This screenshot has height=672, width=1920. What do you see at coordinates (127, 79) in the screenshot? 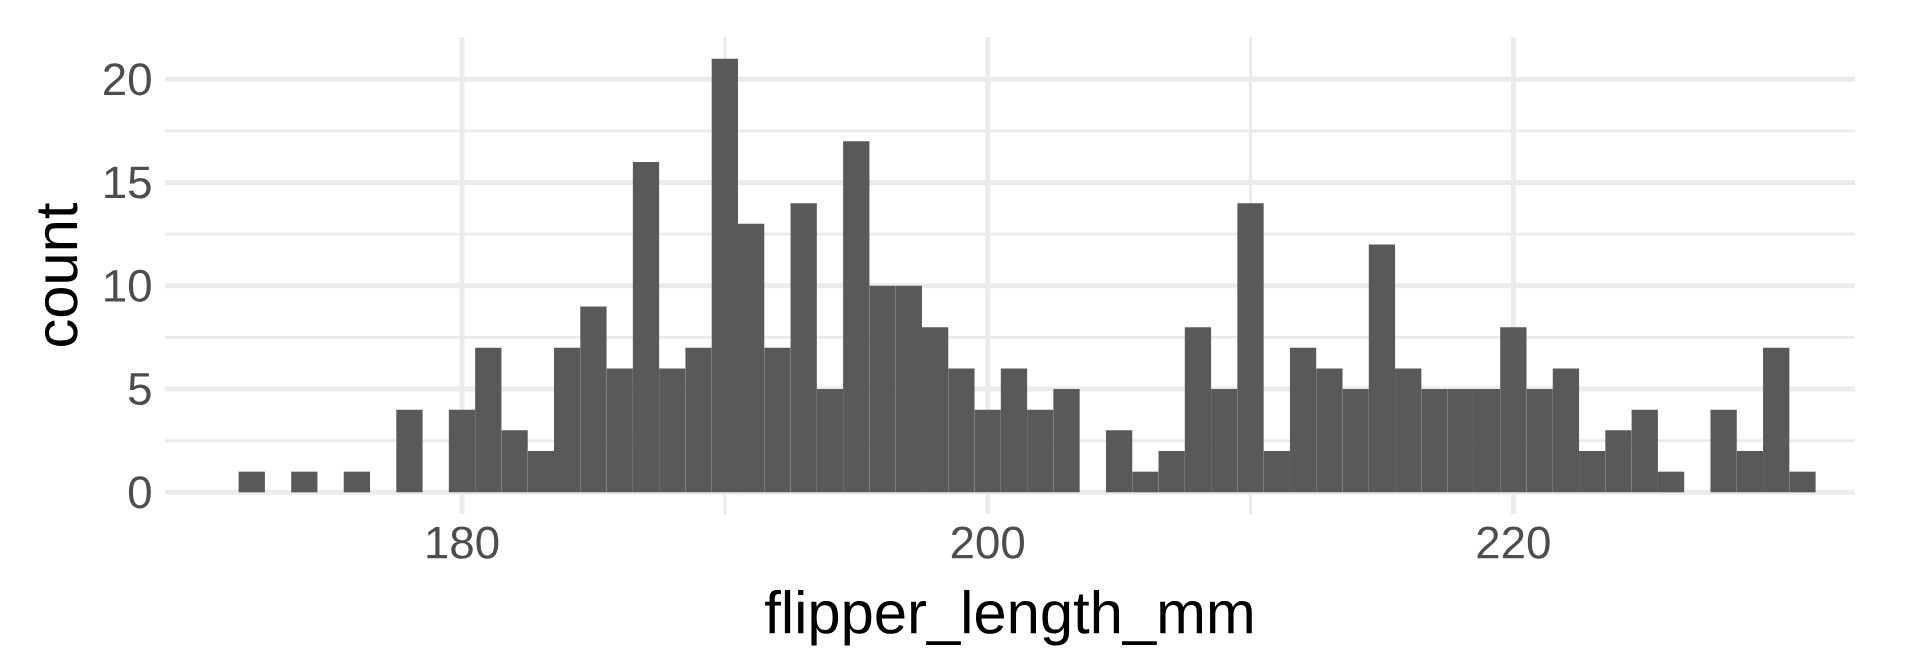
I see `y-tick-label: 20` at bounding box center [127, 79].